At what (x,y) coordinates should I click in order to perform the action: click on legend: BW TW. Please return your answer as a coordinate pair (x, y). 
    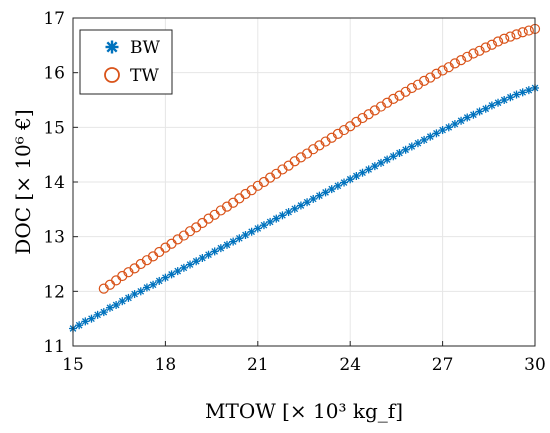
    Looking at the image, I should click on (126, 62).